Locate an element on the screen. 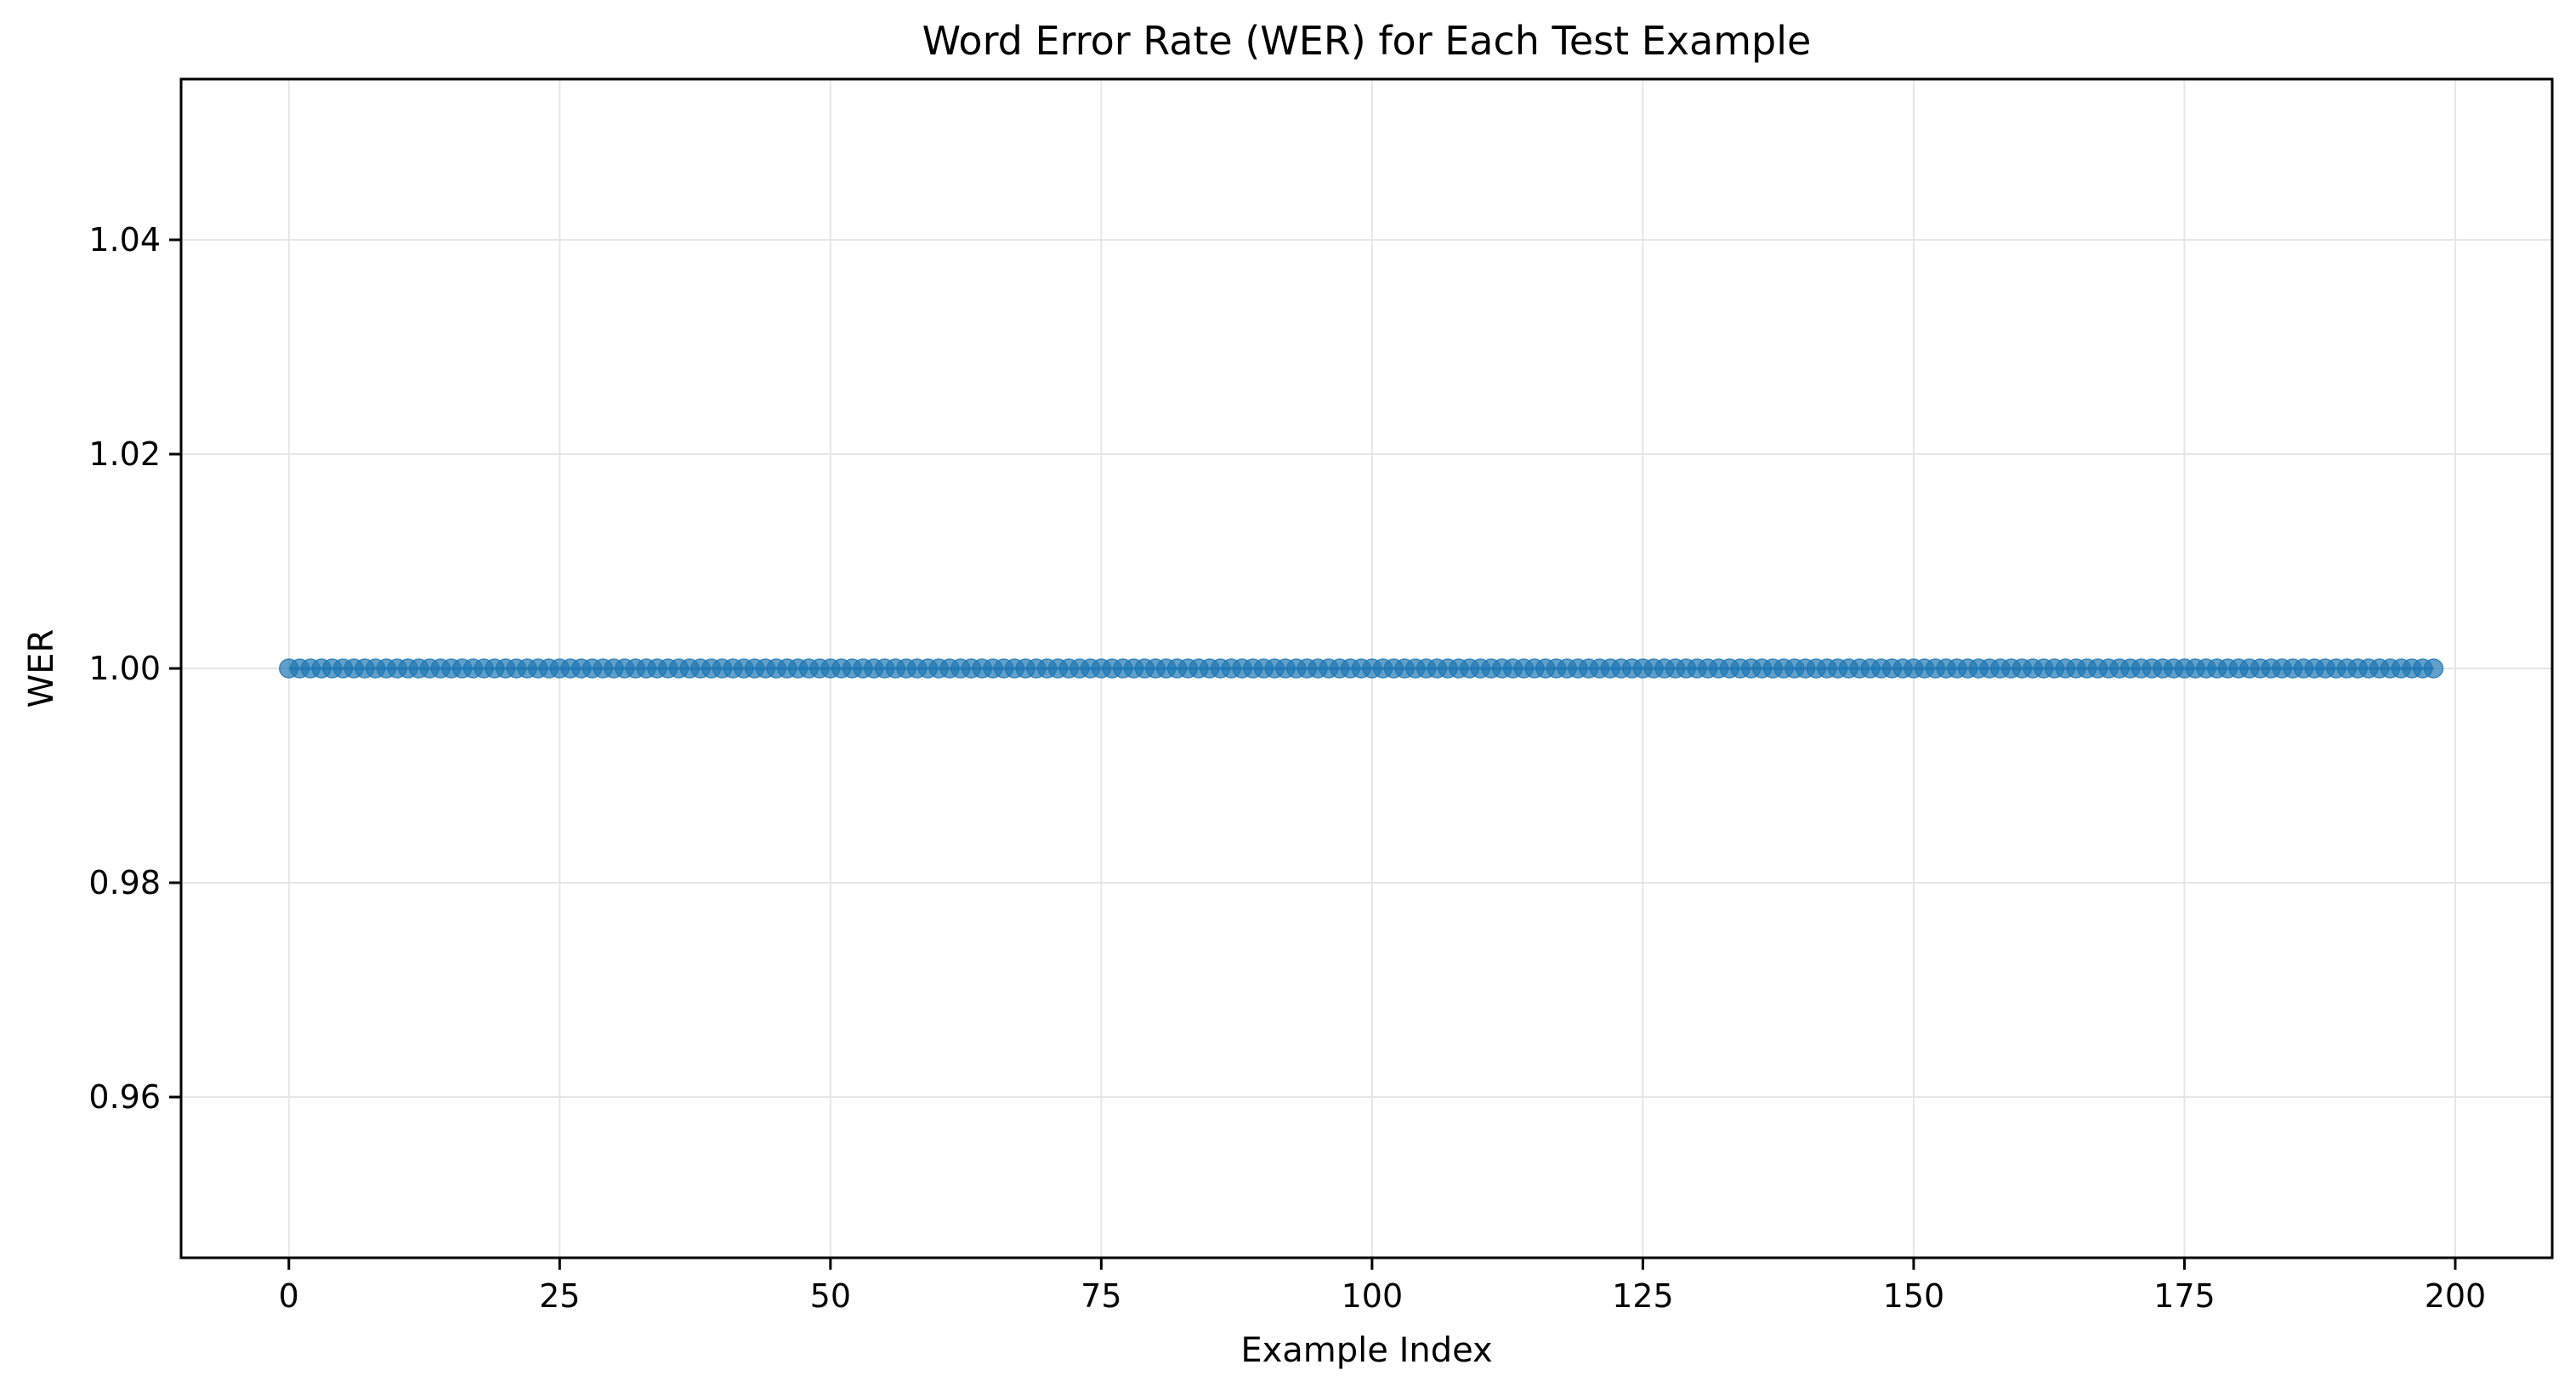 This screenshot has height=1393, width=2576. x-tick-label: 125 is located at coordinates (1643, 1296).